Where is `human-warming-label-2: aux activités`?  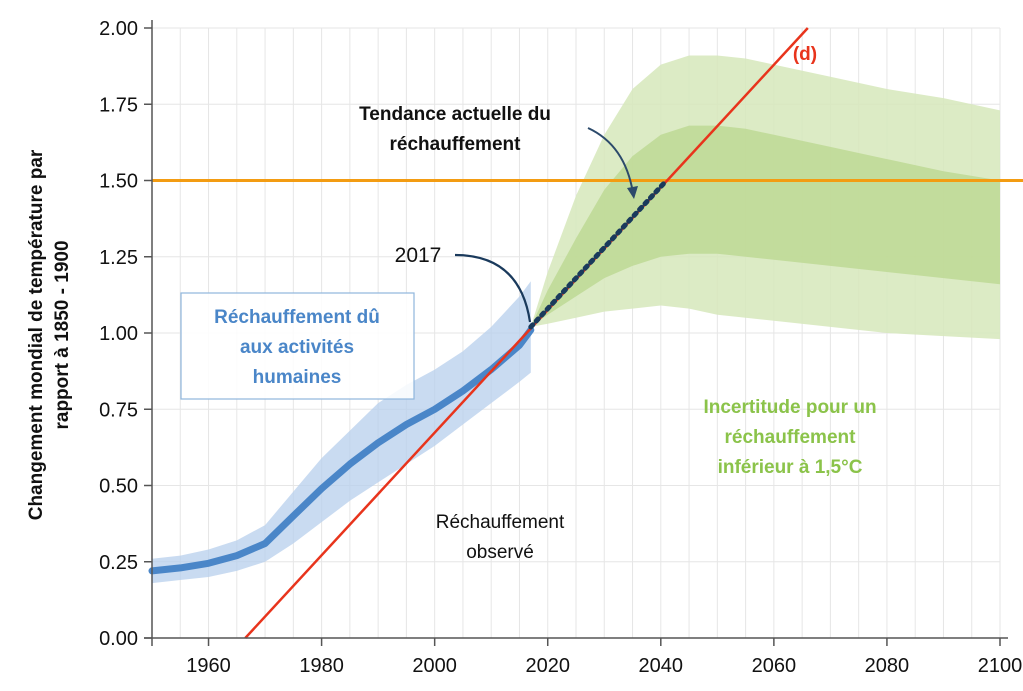
human-warming-label-2: aux activités is located at coordinates (297, 347).